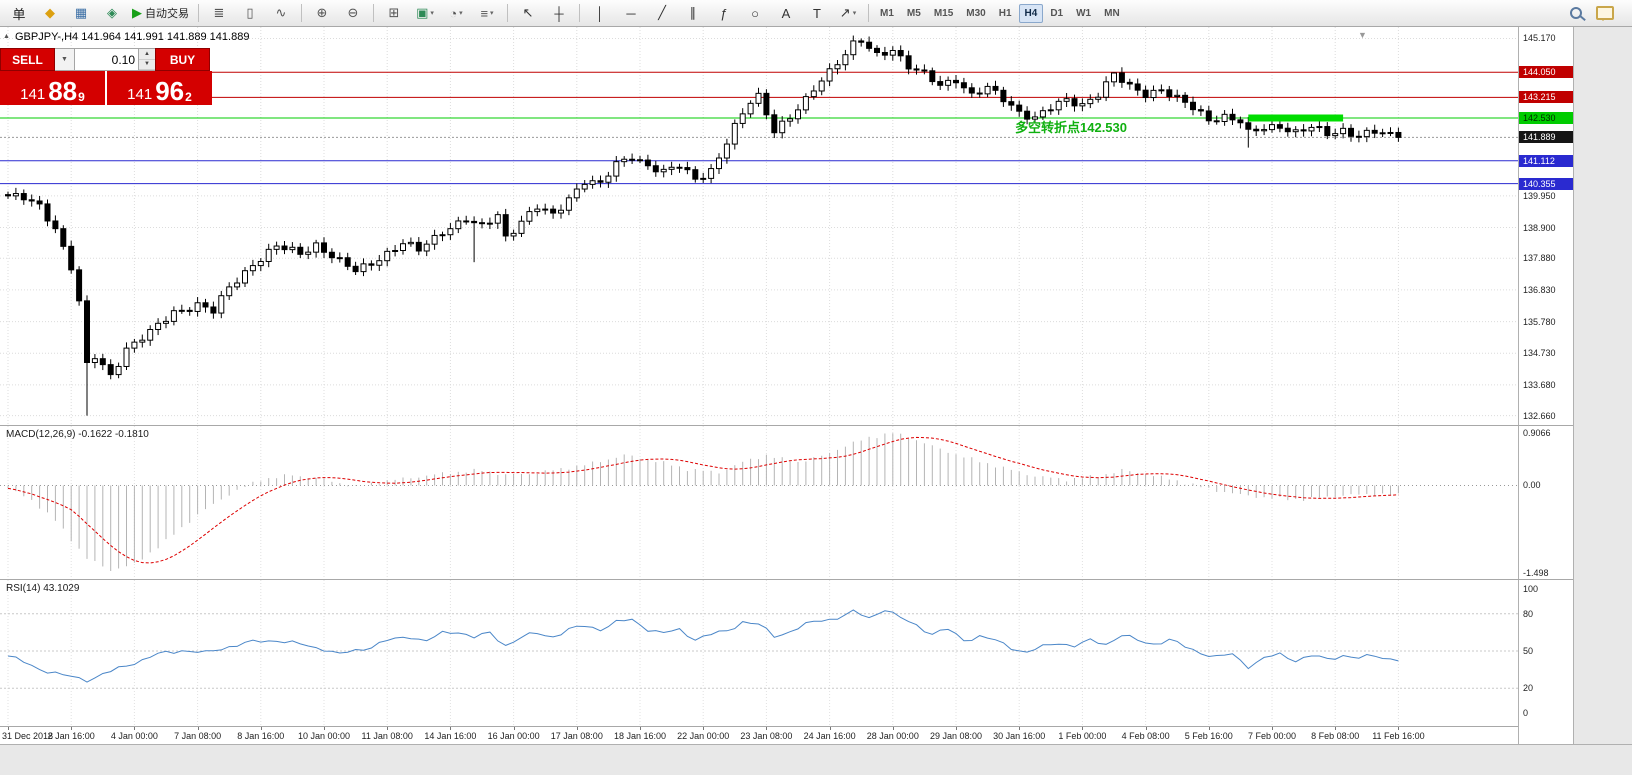 This screenshot has width=1632, height=775. I want to click on lot-dropdown-button: ▼, so click(65, 59).